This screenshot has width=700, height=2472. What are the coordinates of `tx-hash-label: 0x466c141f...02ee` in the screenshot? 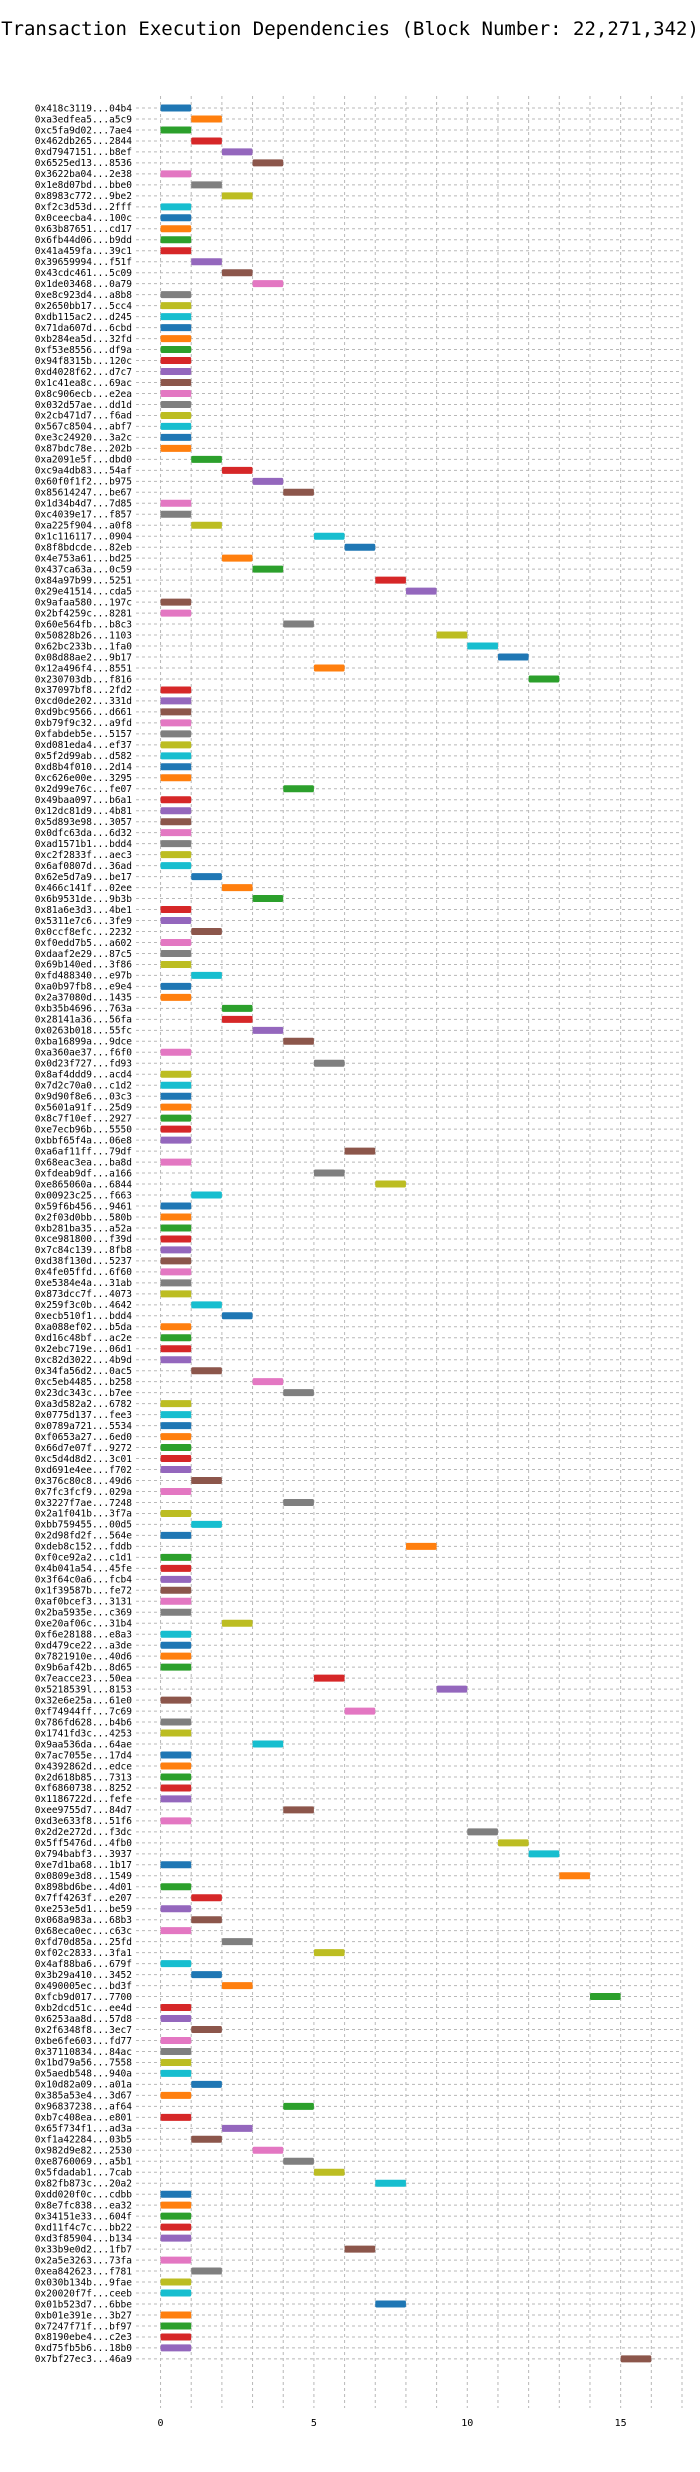 It's located at (84, 888).